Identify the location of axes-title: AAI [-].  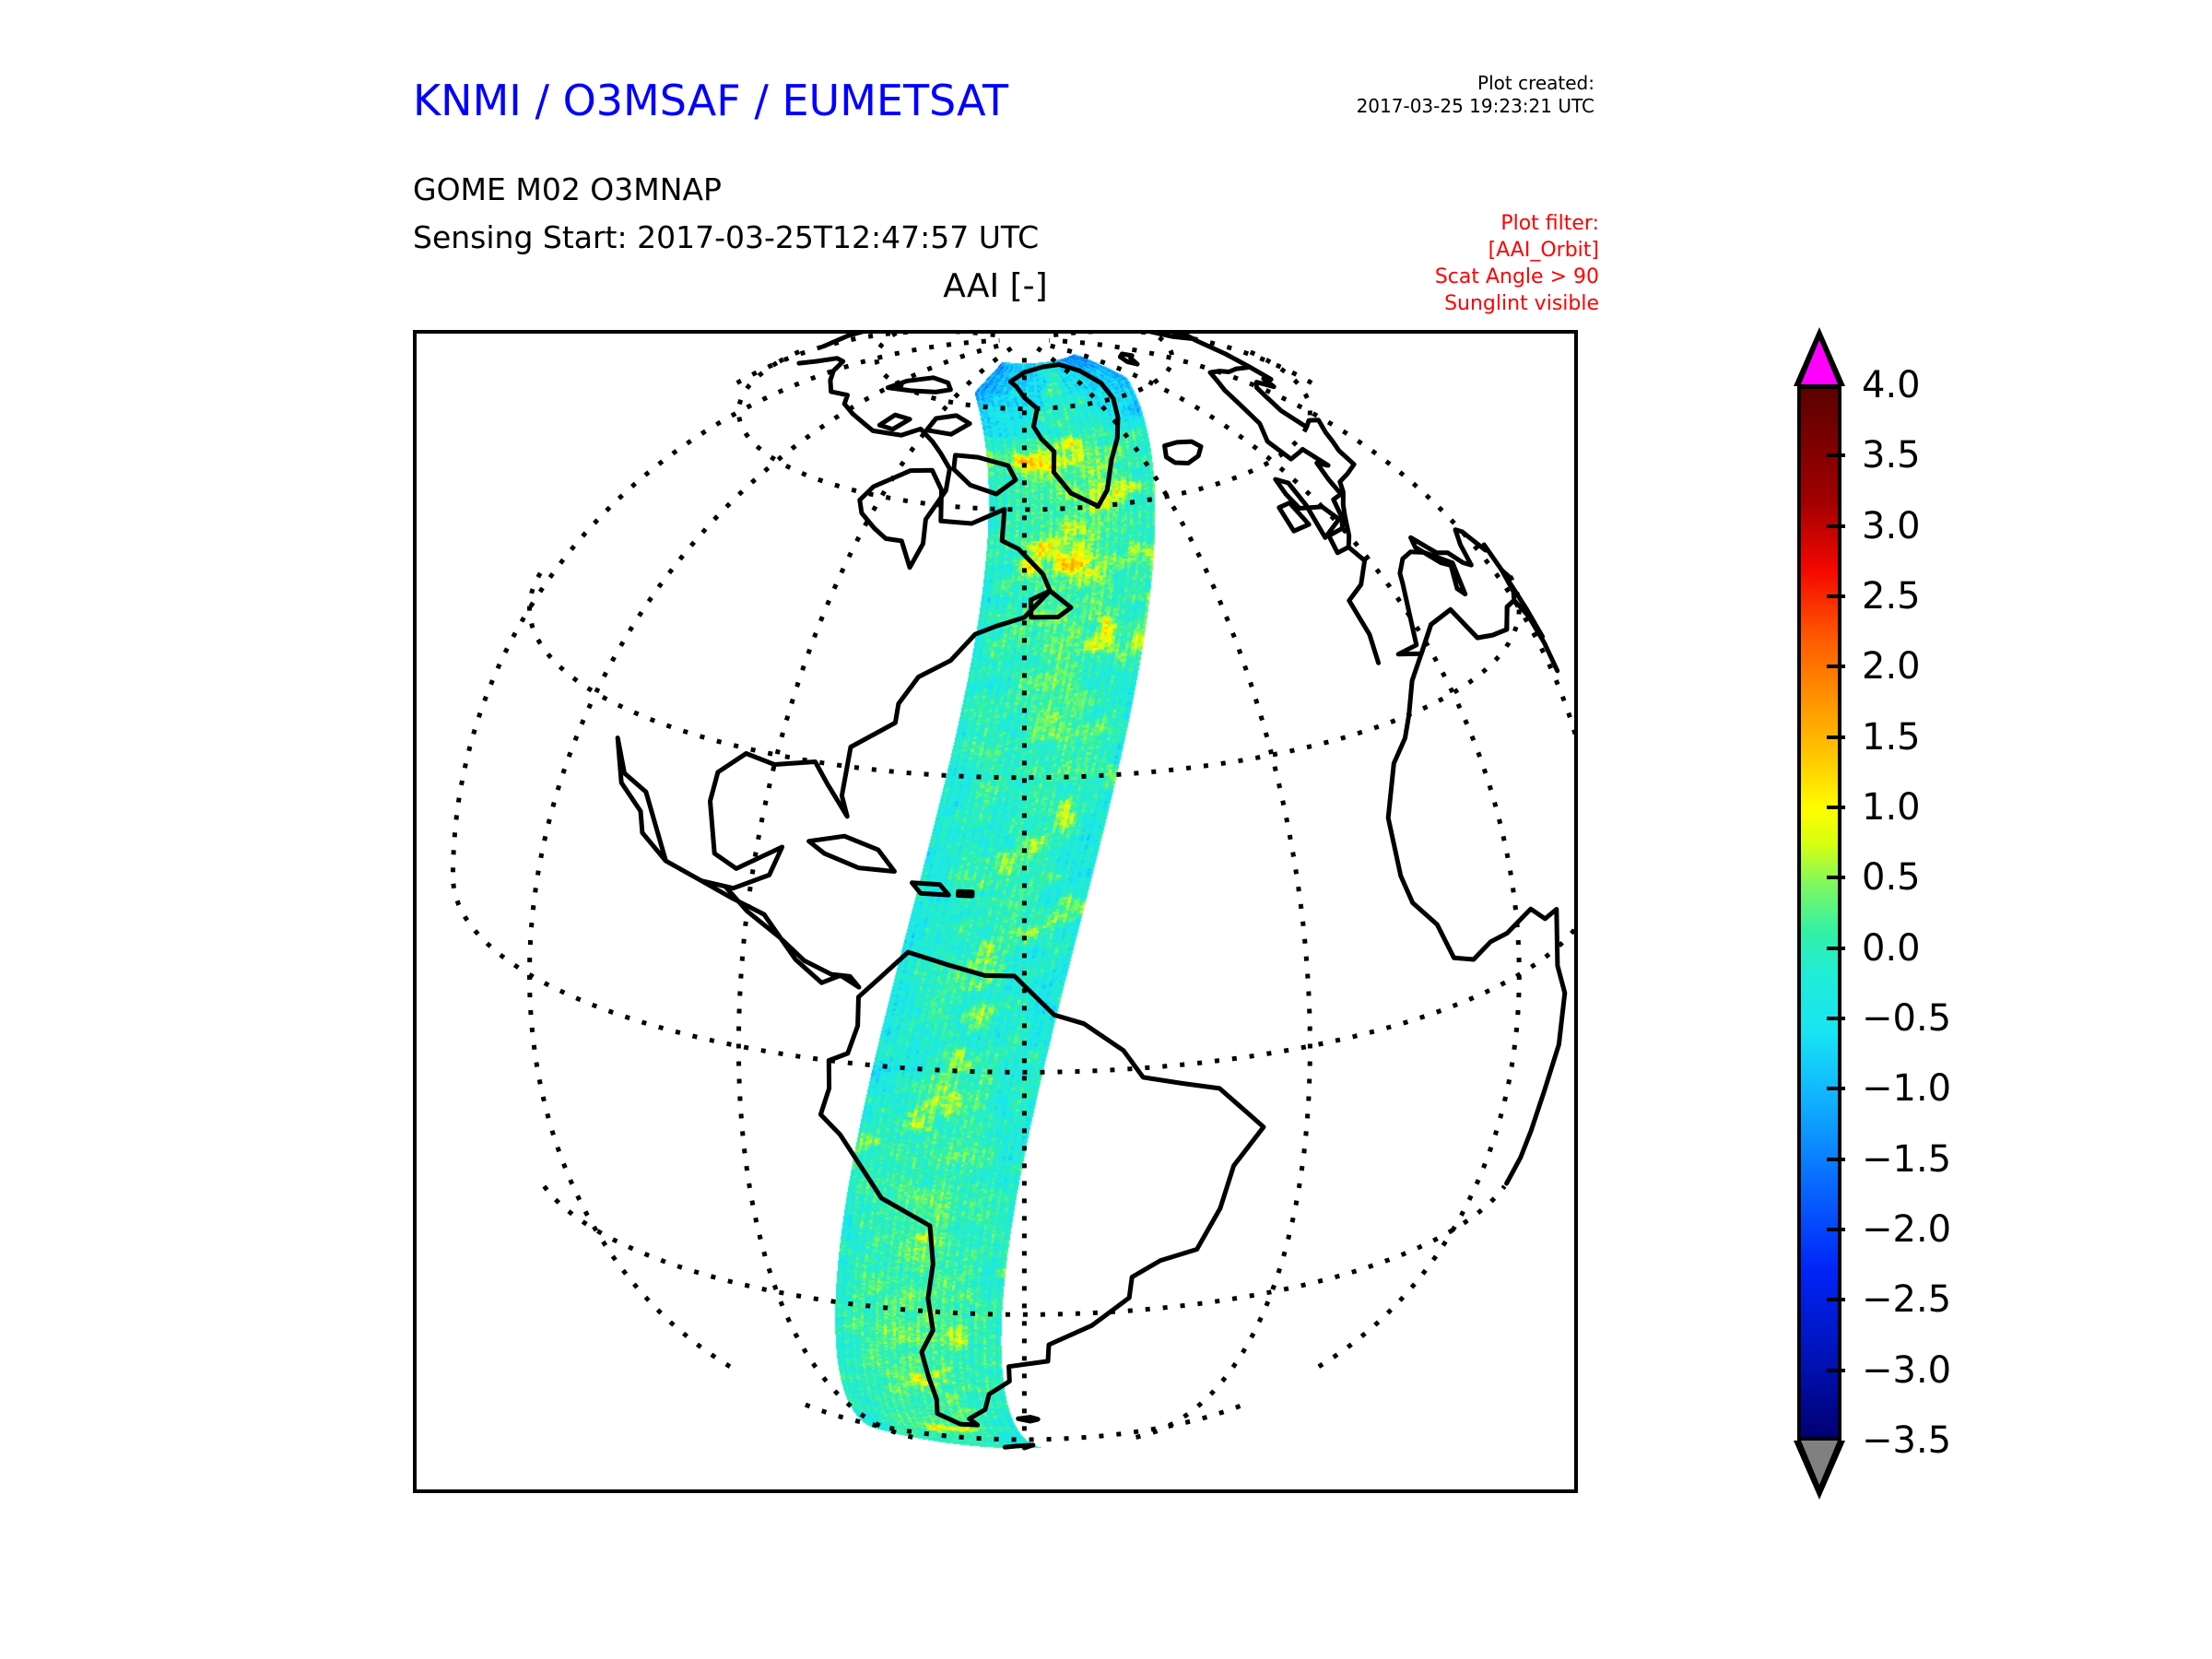
(995, 286).